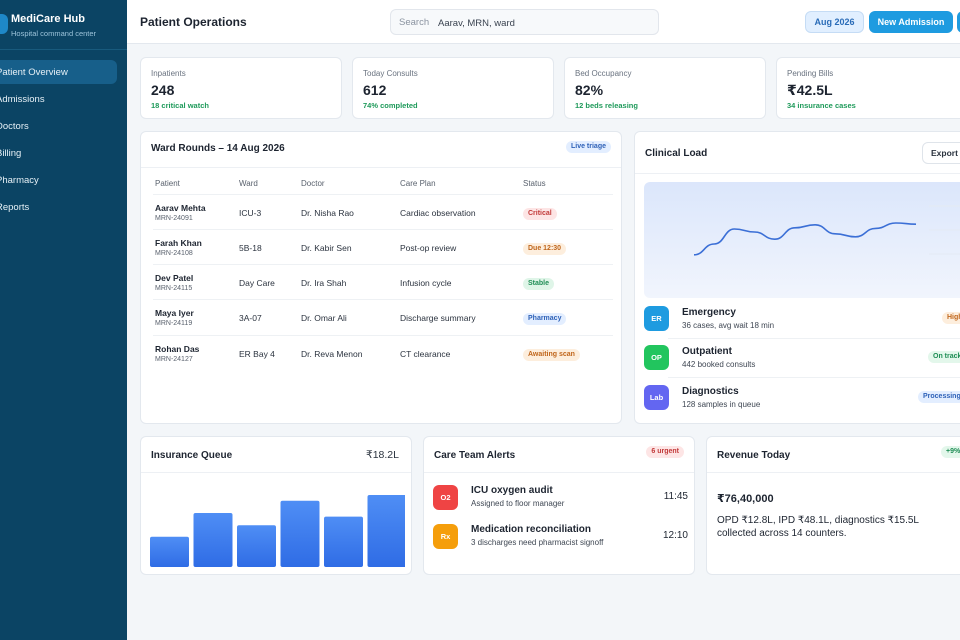 Image resolution: width=960 pixels, height=640 pixels. What do you see at coordinates (810, 90) in the screenshot?
I see `stat-value: ₹42.5L` at bounding box center [810, 90].